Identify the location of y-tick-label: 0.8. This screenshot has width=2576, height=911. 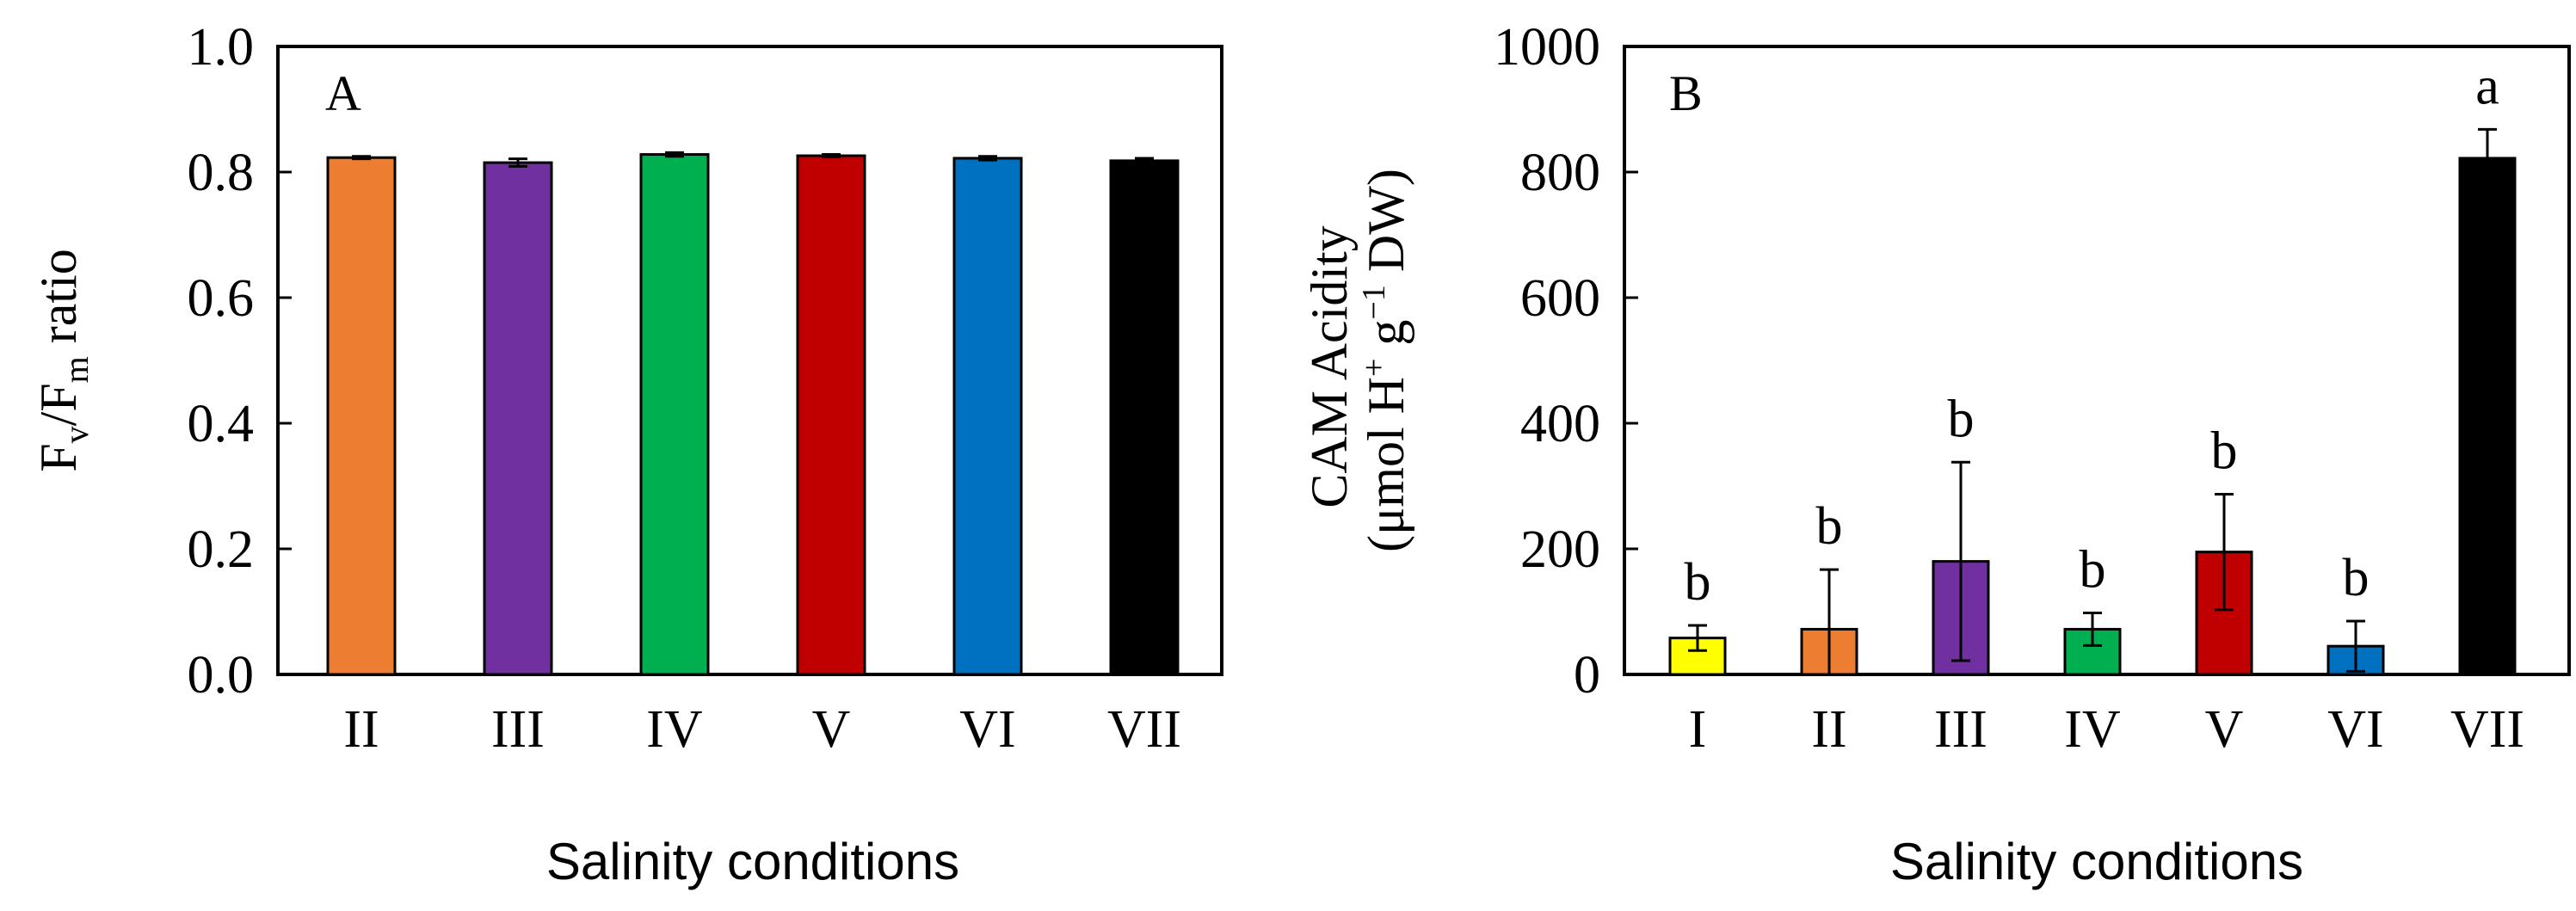
(222, 173).